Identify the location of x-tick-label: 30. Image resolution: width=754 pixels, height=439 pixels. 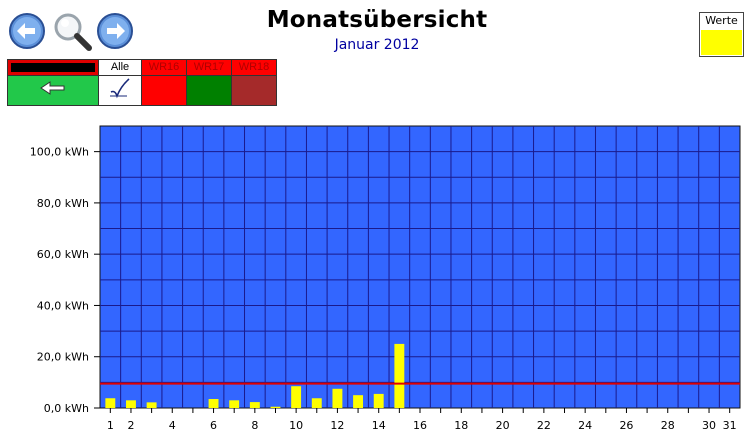
(709, 425).